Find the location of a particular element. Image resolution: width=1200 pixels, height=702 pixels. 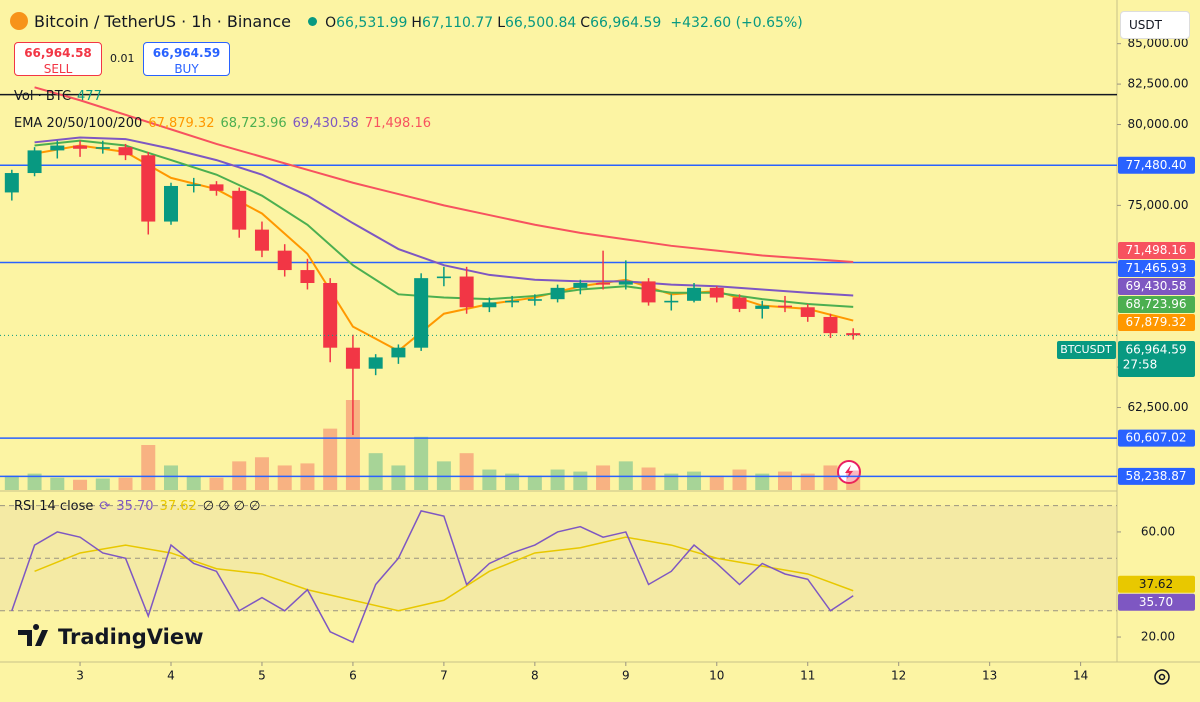

axis-label: 69,430.58 is located at coordinates (1155, 286).